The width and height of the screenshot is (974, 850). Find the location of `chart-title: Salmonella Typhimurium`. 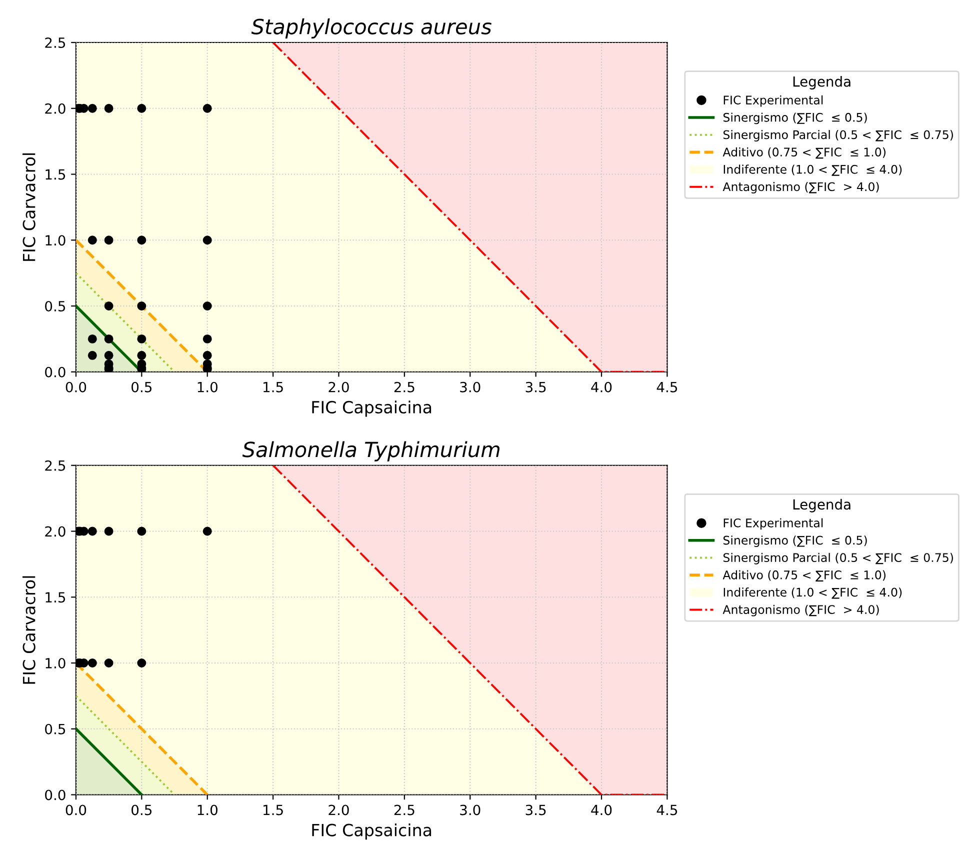

chart-title: Salmonella Typhimurium is located at coordinates (371, 451).